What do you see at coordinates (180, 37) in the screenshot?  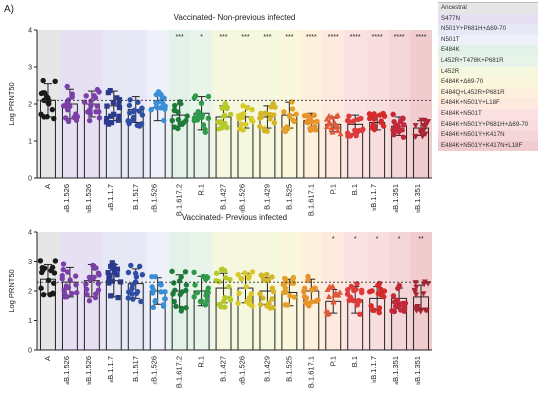 I see `significance-label: ***` at bounding box center [180, 37].